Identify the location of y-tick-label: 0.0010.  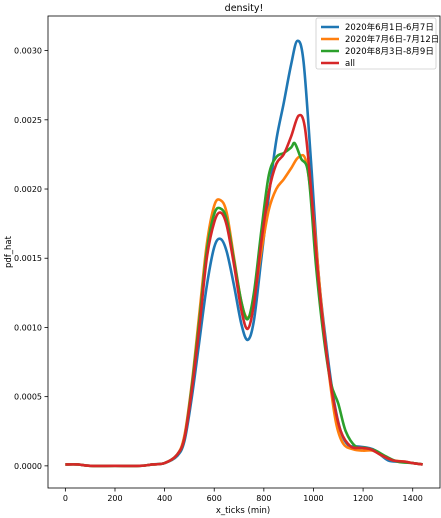
(28, 327).